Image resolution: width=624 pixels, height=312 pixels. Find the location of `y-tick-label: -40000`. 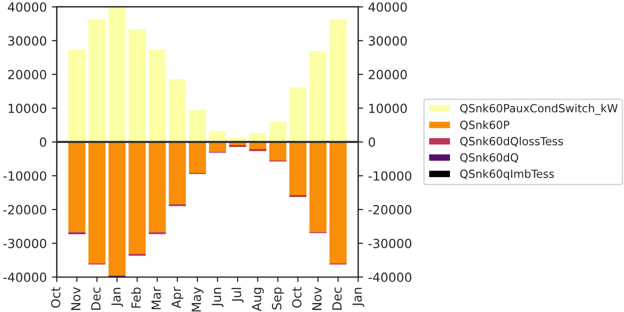

y-tick-label: -40000 is located at coordinates (24, 277).